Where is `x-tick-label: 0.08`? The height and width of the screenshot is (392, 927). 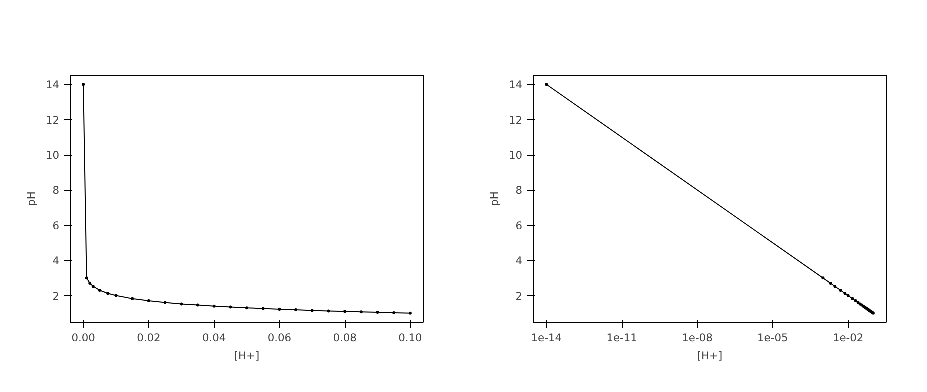
x-tick-label: 0.08 is located at coordinates (345, 338).